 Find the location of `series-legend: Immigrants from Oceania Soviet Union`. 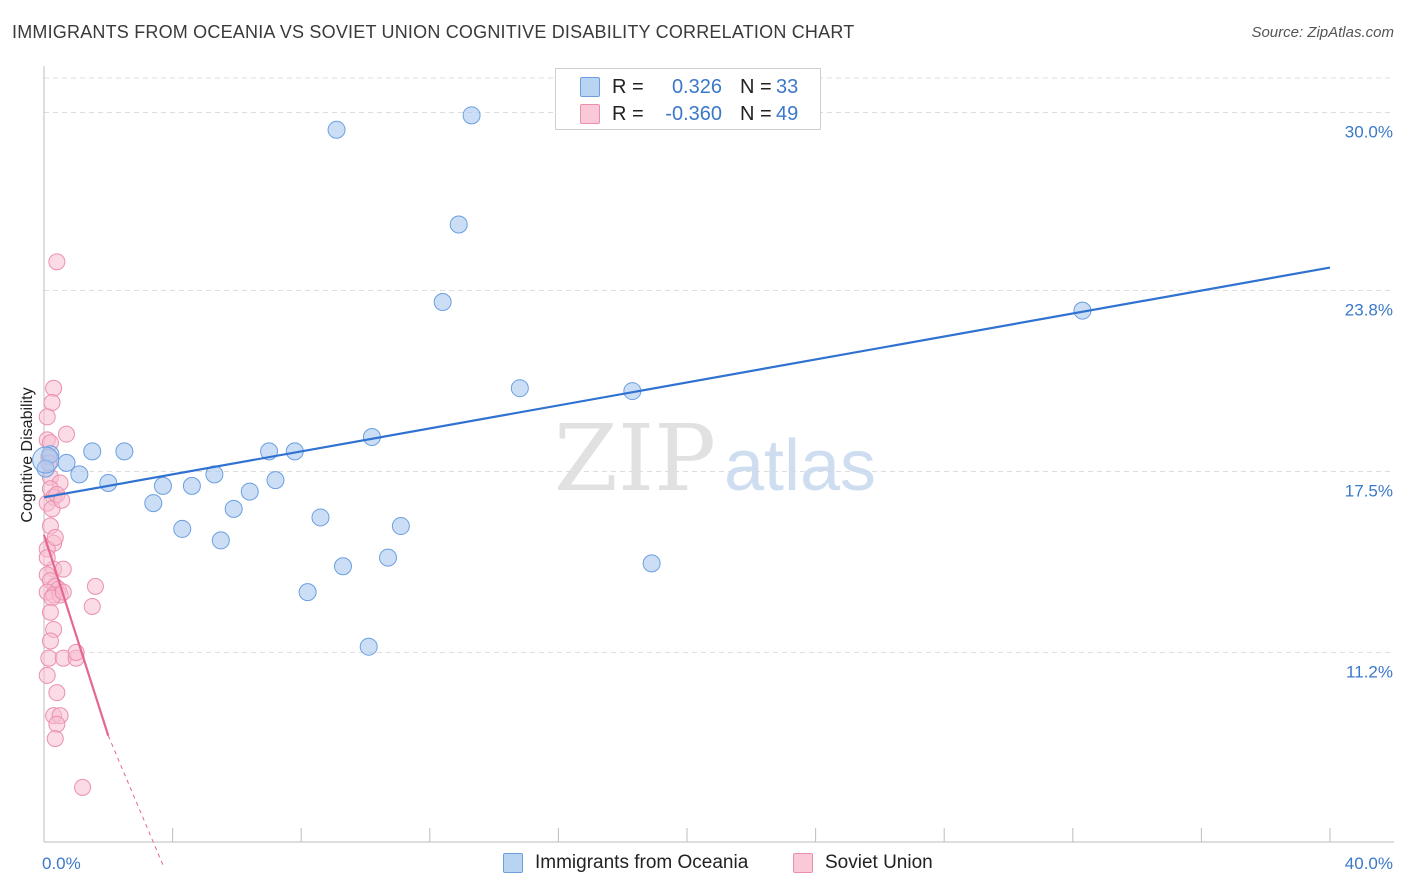

series-legend: Immigrants from Oceania Soviet Union is located at coordinates (703, 865).